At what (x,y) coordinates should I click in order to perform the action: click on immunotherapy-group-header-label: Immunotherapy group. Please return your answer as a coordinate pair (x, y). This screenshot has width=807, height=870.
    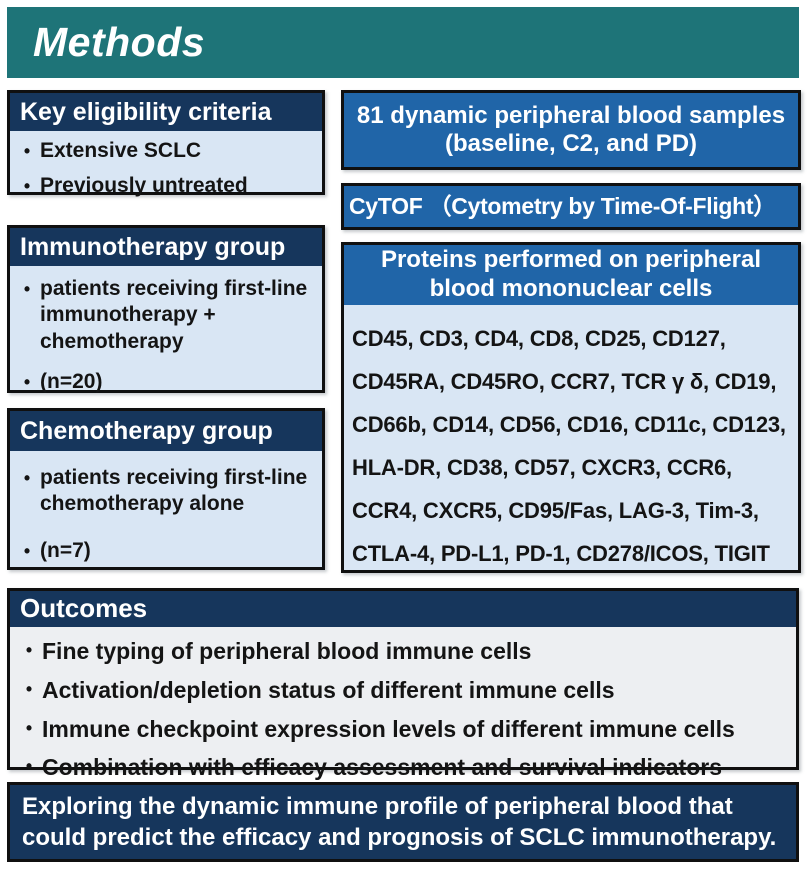
    Looking at the image, I should click on (153, 246).